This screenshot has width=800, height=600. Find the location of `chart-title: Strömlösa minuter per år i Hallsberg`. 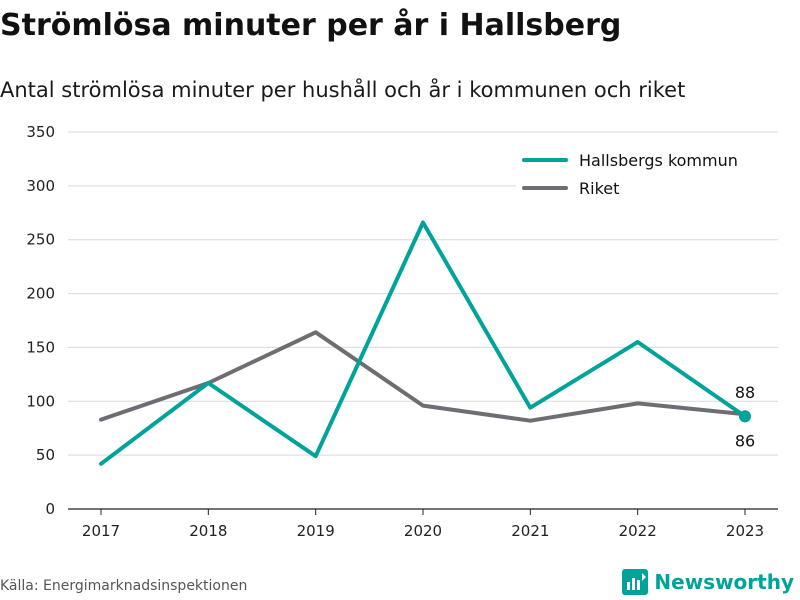

chart-title: Strömlösa minuter per år i Hallsberg is located at coordinates (311, 25).